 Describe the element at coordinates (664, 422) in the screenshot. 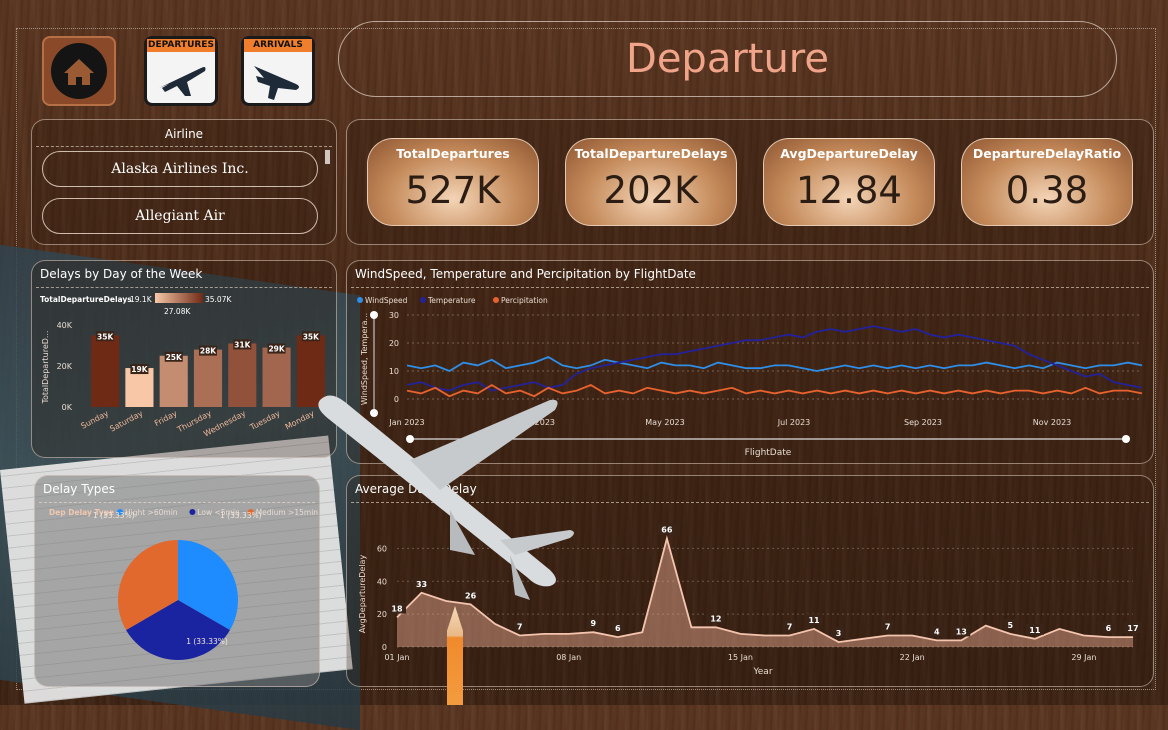

I see `x-tick-label: May 2023` at that location.